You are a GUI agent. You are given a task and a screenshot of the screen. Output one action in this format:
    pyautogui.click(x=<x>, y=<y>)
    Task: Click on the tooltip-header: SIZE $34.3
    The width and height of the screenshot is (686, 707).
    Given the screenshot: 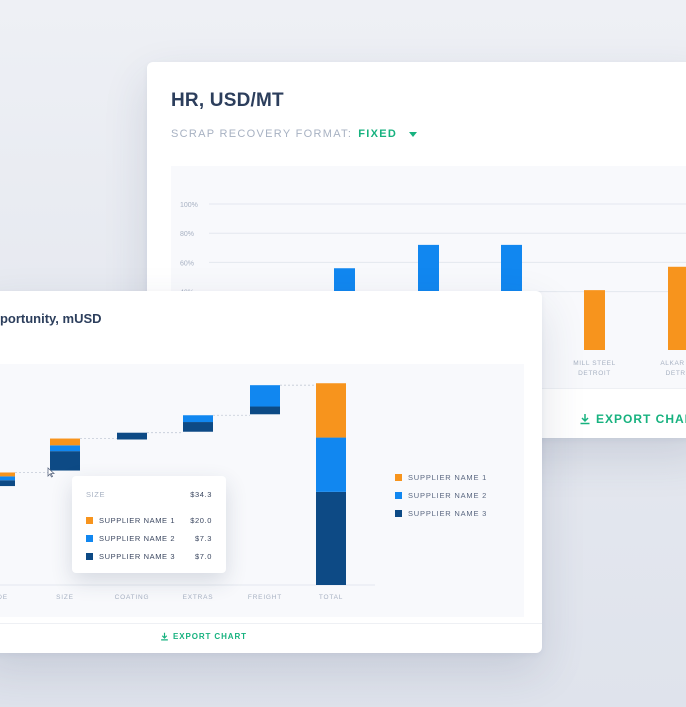 What is the action you would take?
    pyautogui.click(x=149, y=494)
    